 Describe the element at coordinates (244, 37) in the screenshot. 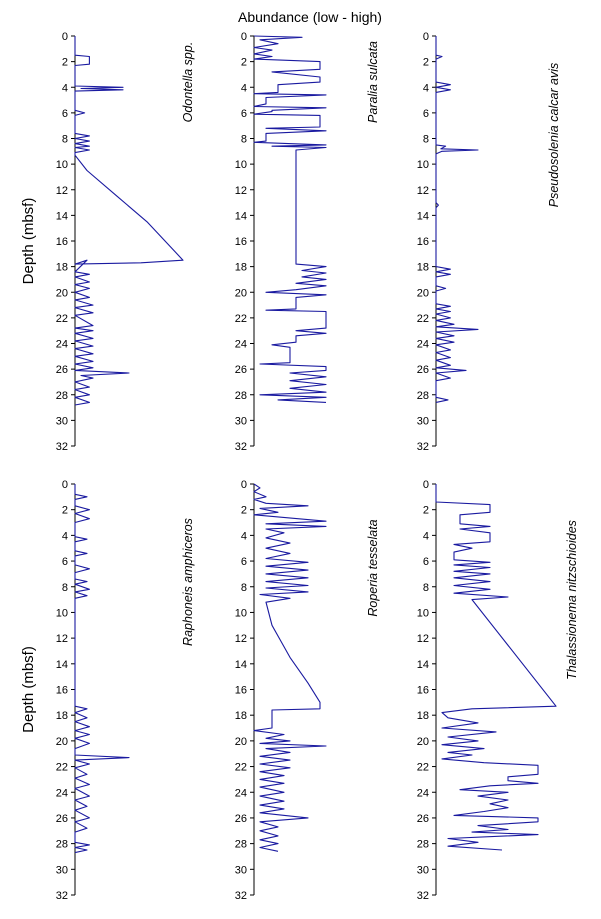

I see `y-tick-label: 0` at that location.